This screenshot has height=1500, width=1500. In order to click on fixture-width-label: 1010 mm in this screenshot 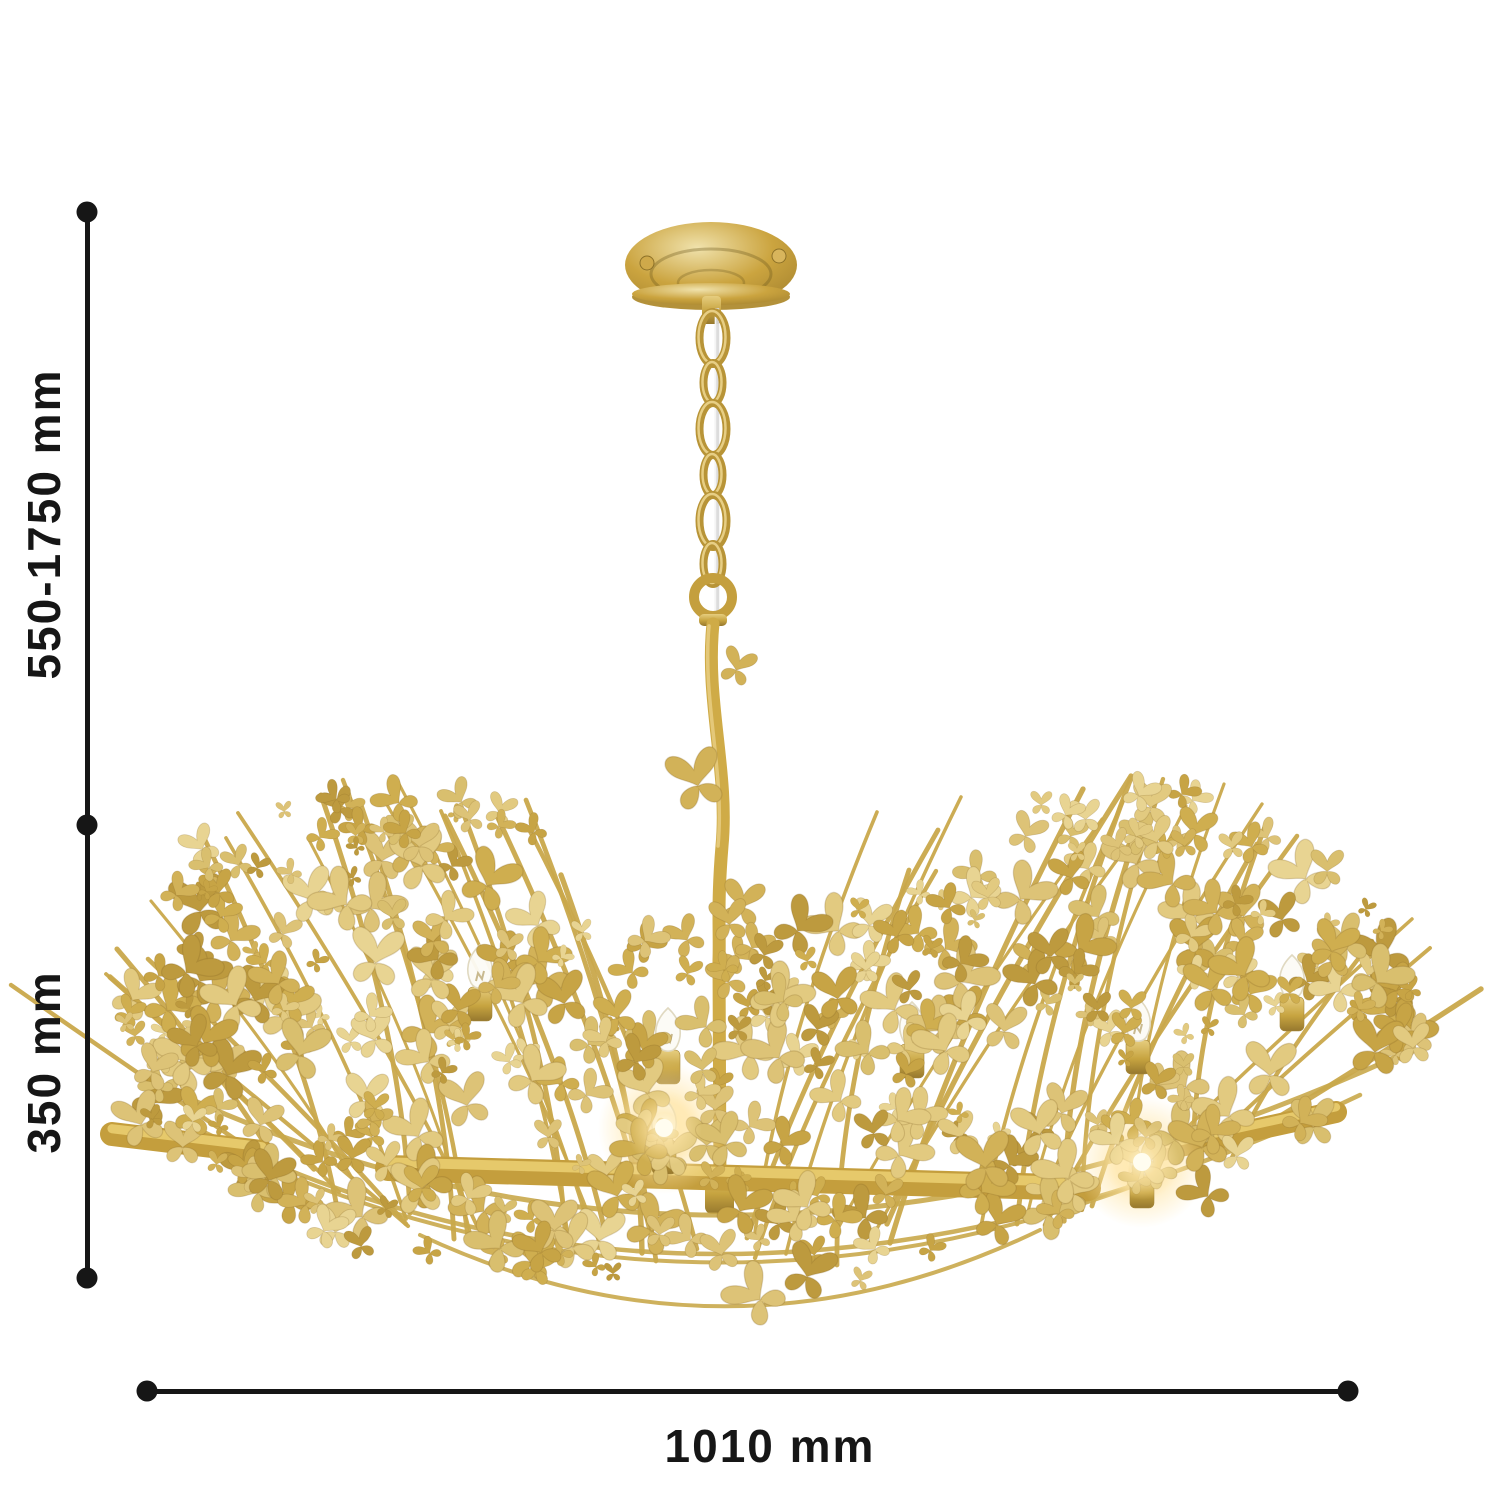, I will do `click(770, 1446)`.